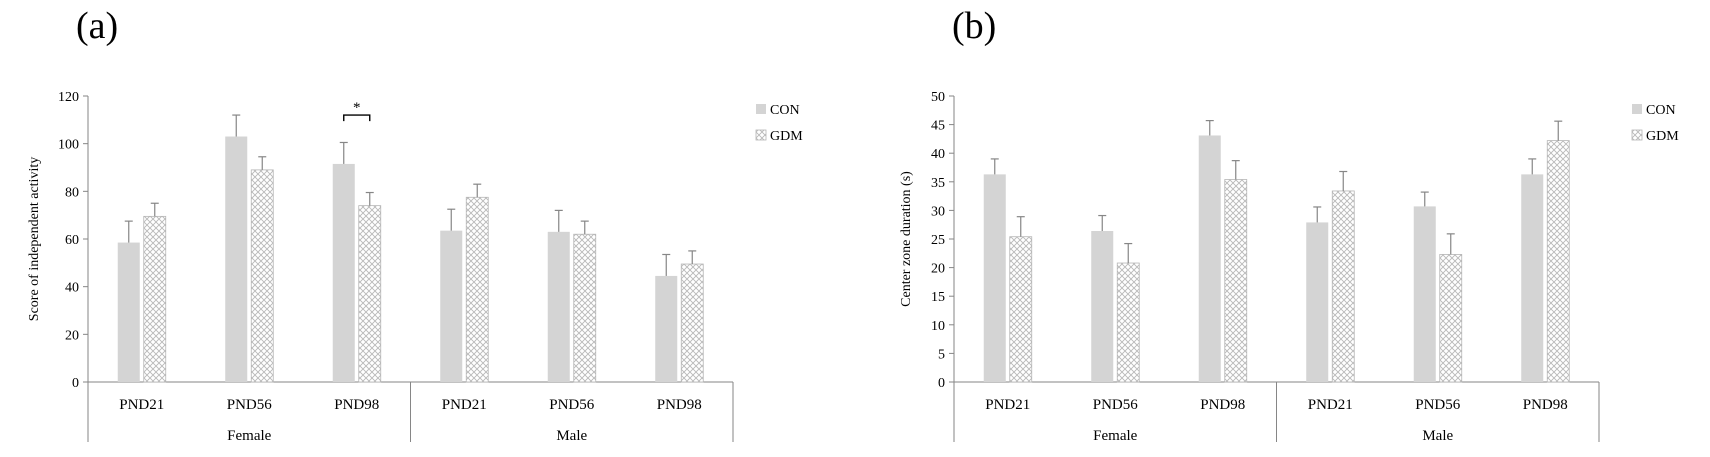 This screenshot has width=1710, height=457. What do you see at coordinates (938, 326) in the screenshot?
I see `y-tick-label: 10` at bounding box center [938, 326].